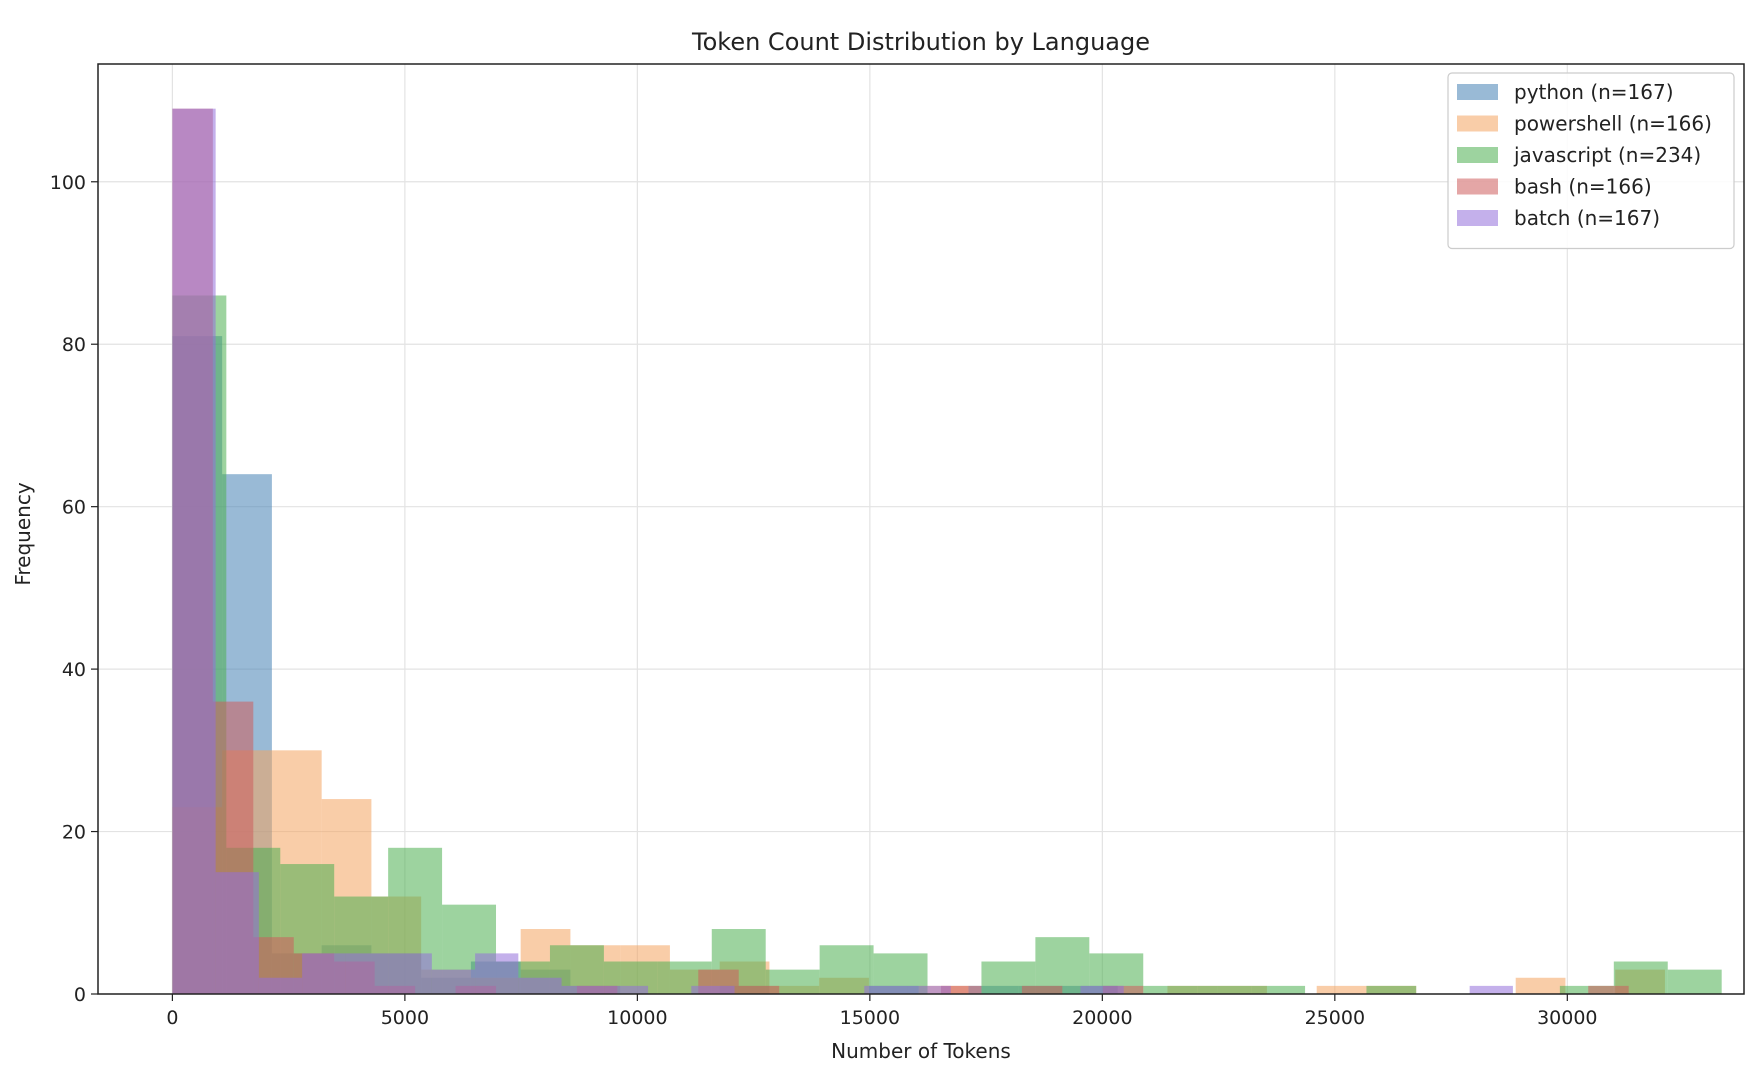 The image size is (1758, 1084). What do you see at coordinates (1102, 1018) in the screenshot?
I see `x-tick-label: 20000` at bounding box center [1102, 1018].